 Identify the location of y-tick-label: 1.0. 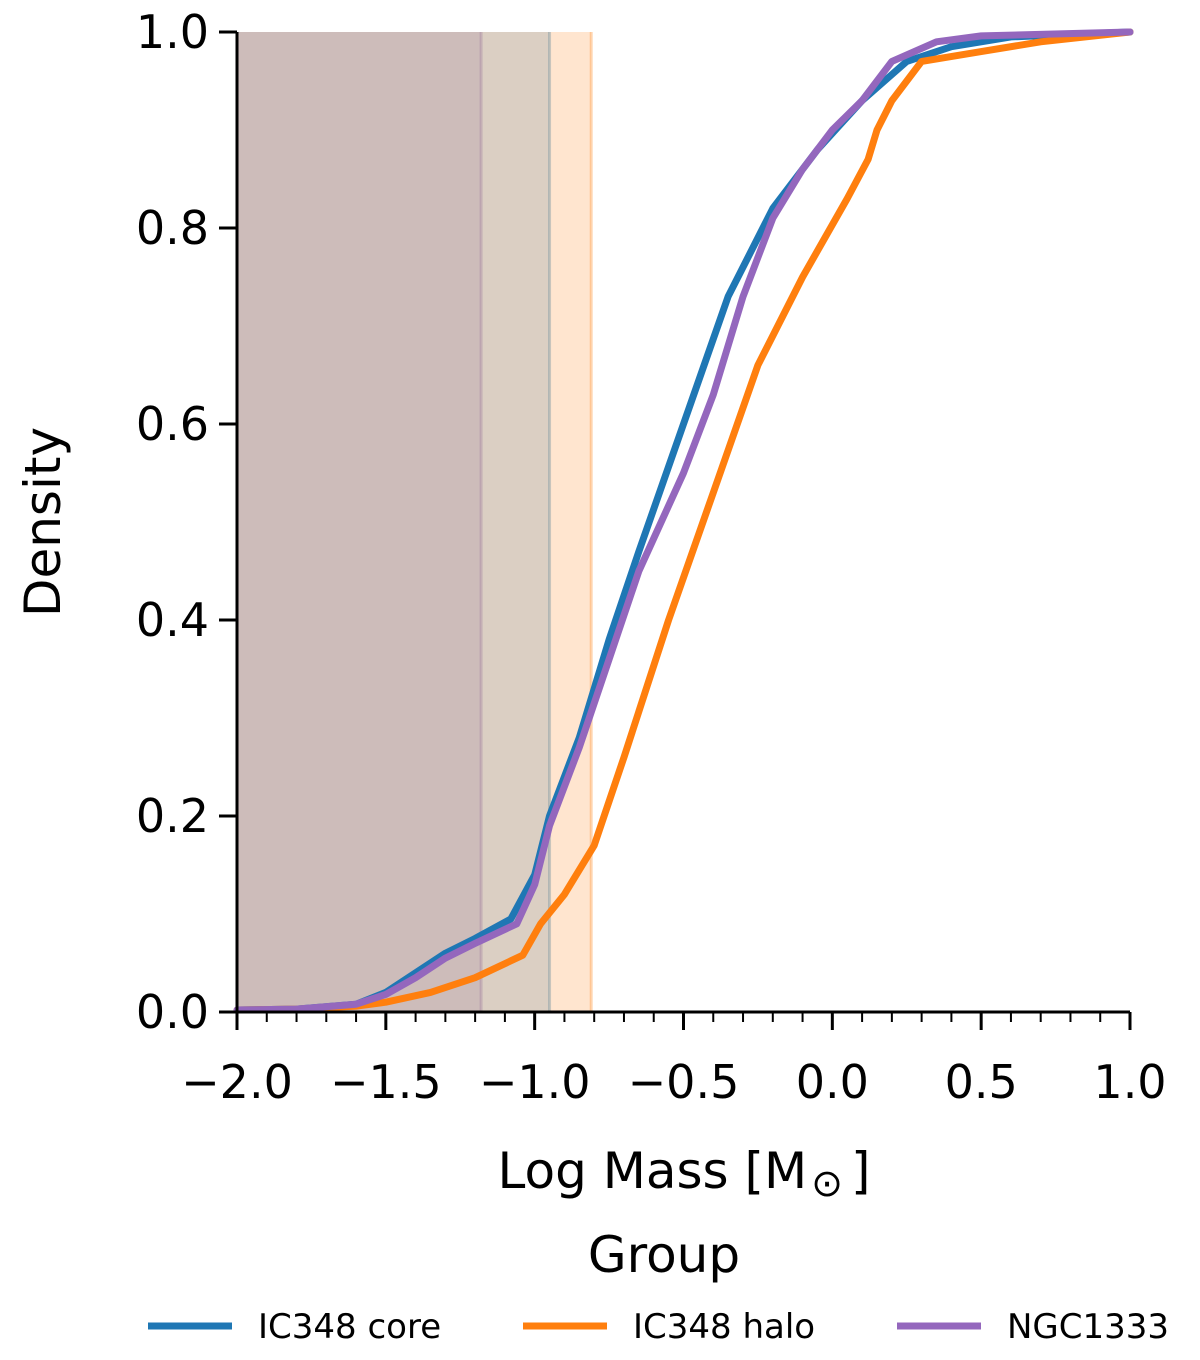
(172, 32).